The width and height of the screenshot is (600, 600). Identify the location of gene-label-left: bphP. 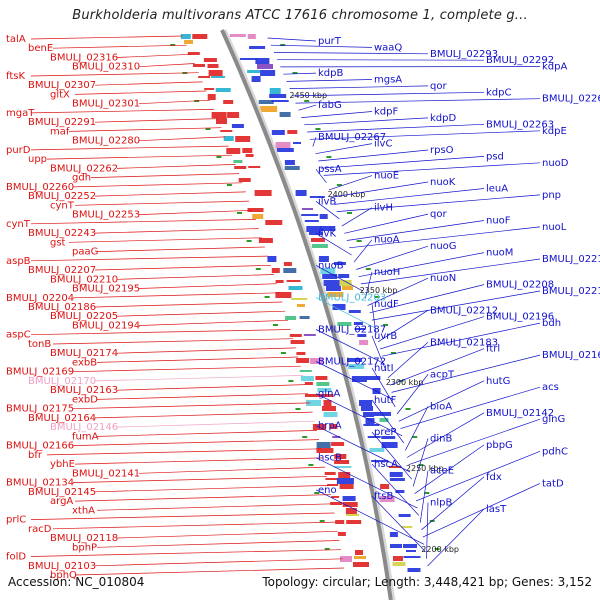
(84, 547).